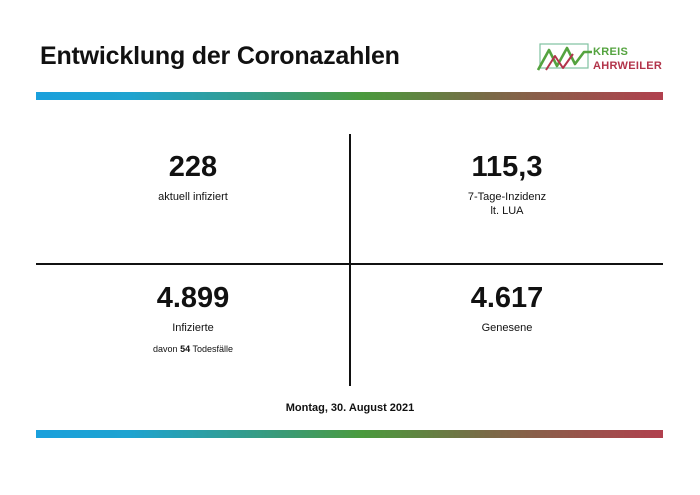 This screenshot has width=700, height=495. Describe the element at coordinates (564, 57) in the screenshot. I see `logo-mark-icon` at that location.